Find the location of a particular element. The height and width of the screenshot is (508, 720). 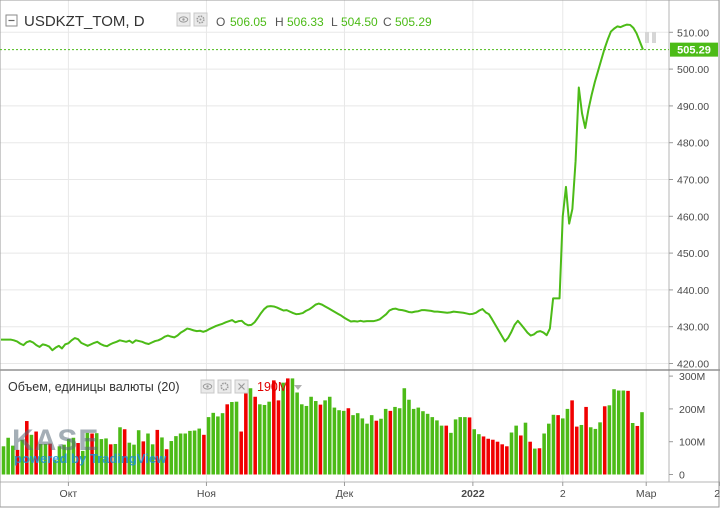

volume-dropdown-icon is located at coordinates (298, 387).